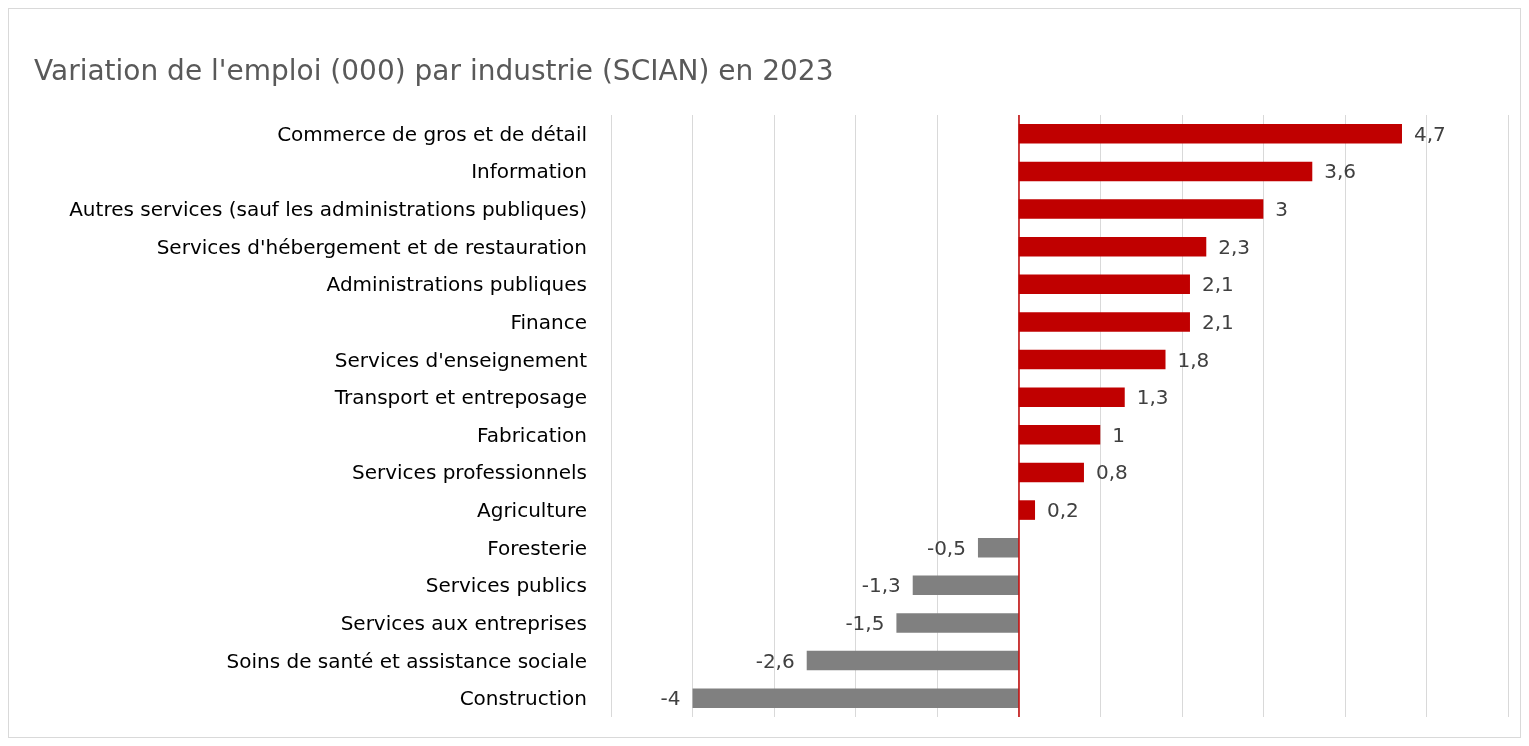 This screenshot has width=1529, height=746. I want to click on chart-title: Variation de l'emploi (000) par industrie (SCIAN) en 2023, so click(434, 70).